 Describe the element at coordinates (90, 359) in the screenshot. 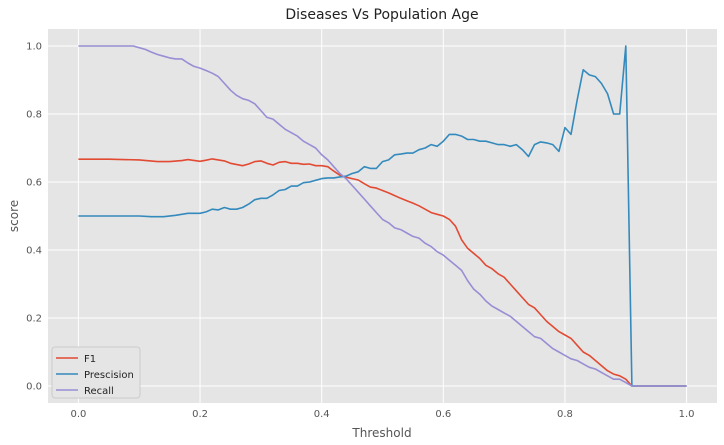

I see `legend-label-f1: F1` at that location.